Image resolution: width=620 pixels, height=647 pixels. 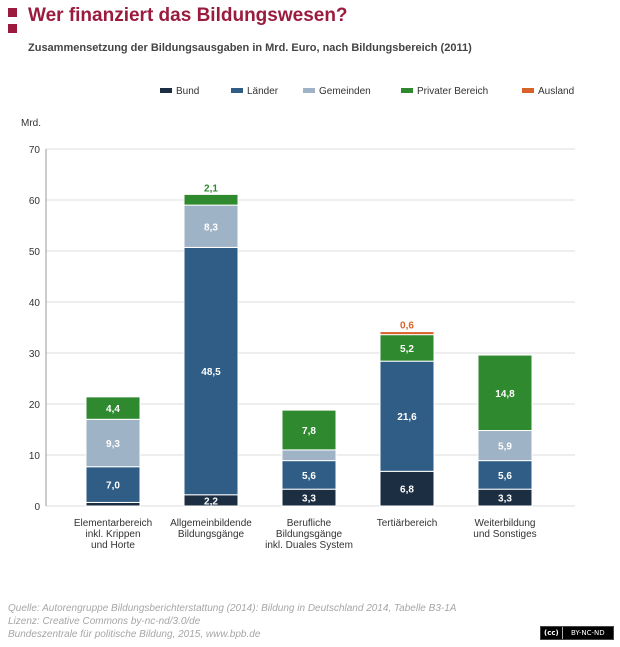 What do you see at coordinates (211, 534) in the screenshot?
I see `x-tick-label-1: Bildungsgänge` at bounding box center [211, 534].